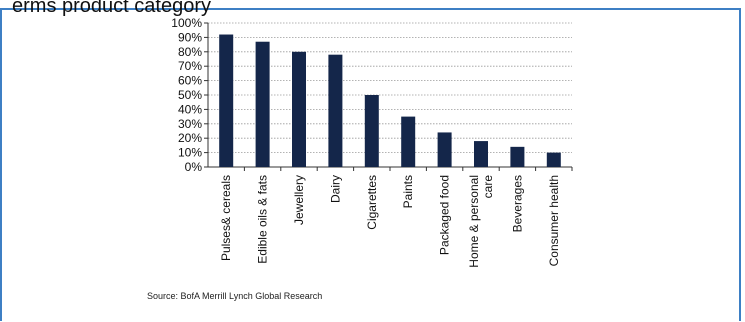 This screenshot has width=745, height=322. I want to click on y-tick-label: 70%, so click(190, 66).